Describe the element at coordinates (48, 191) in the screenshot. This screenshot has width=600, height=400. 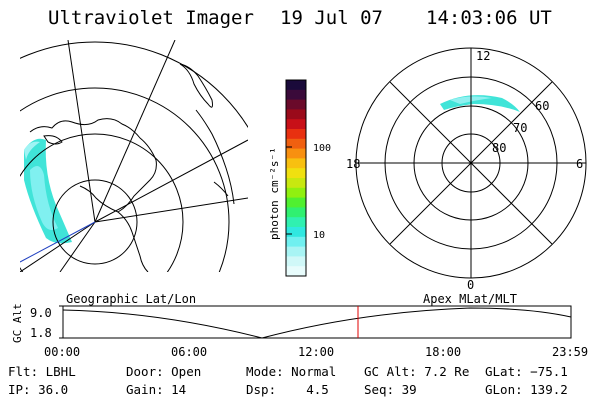
I see `aurora-emission-geo` at that location.